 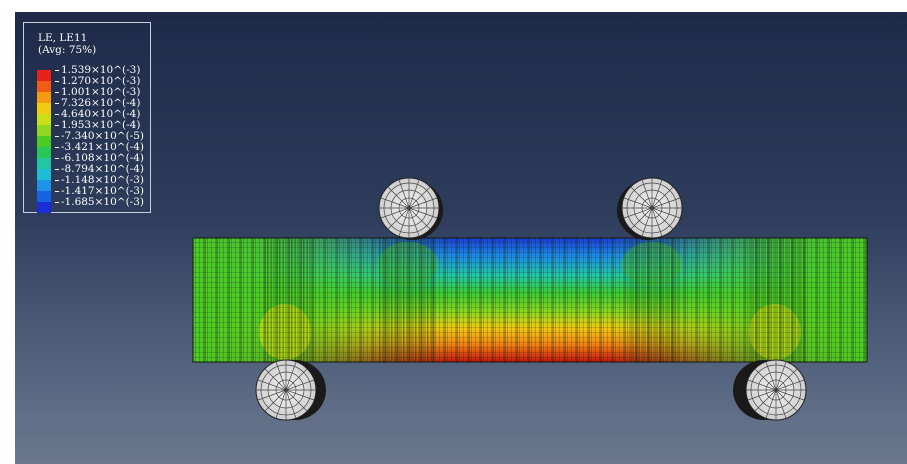 I want to click on legend-color-bar, so click(x=44, y=141).